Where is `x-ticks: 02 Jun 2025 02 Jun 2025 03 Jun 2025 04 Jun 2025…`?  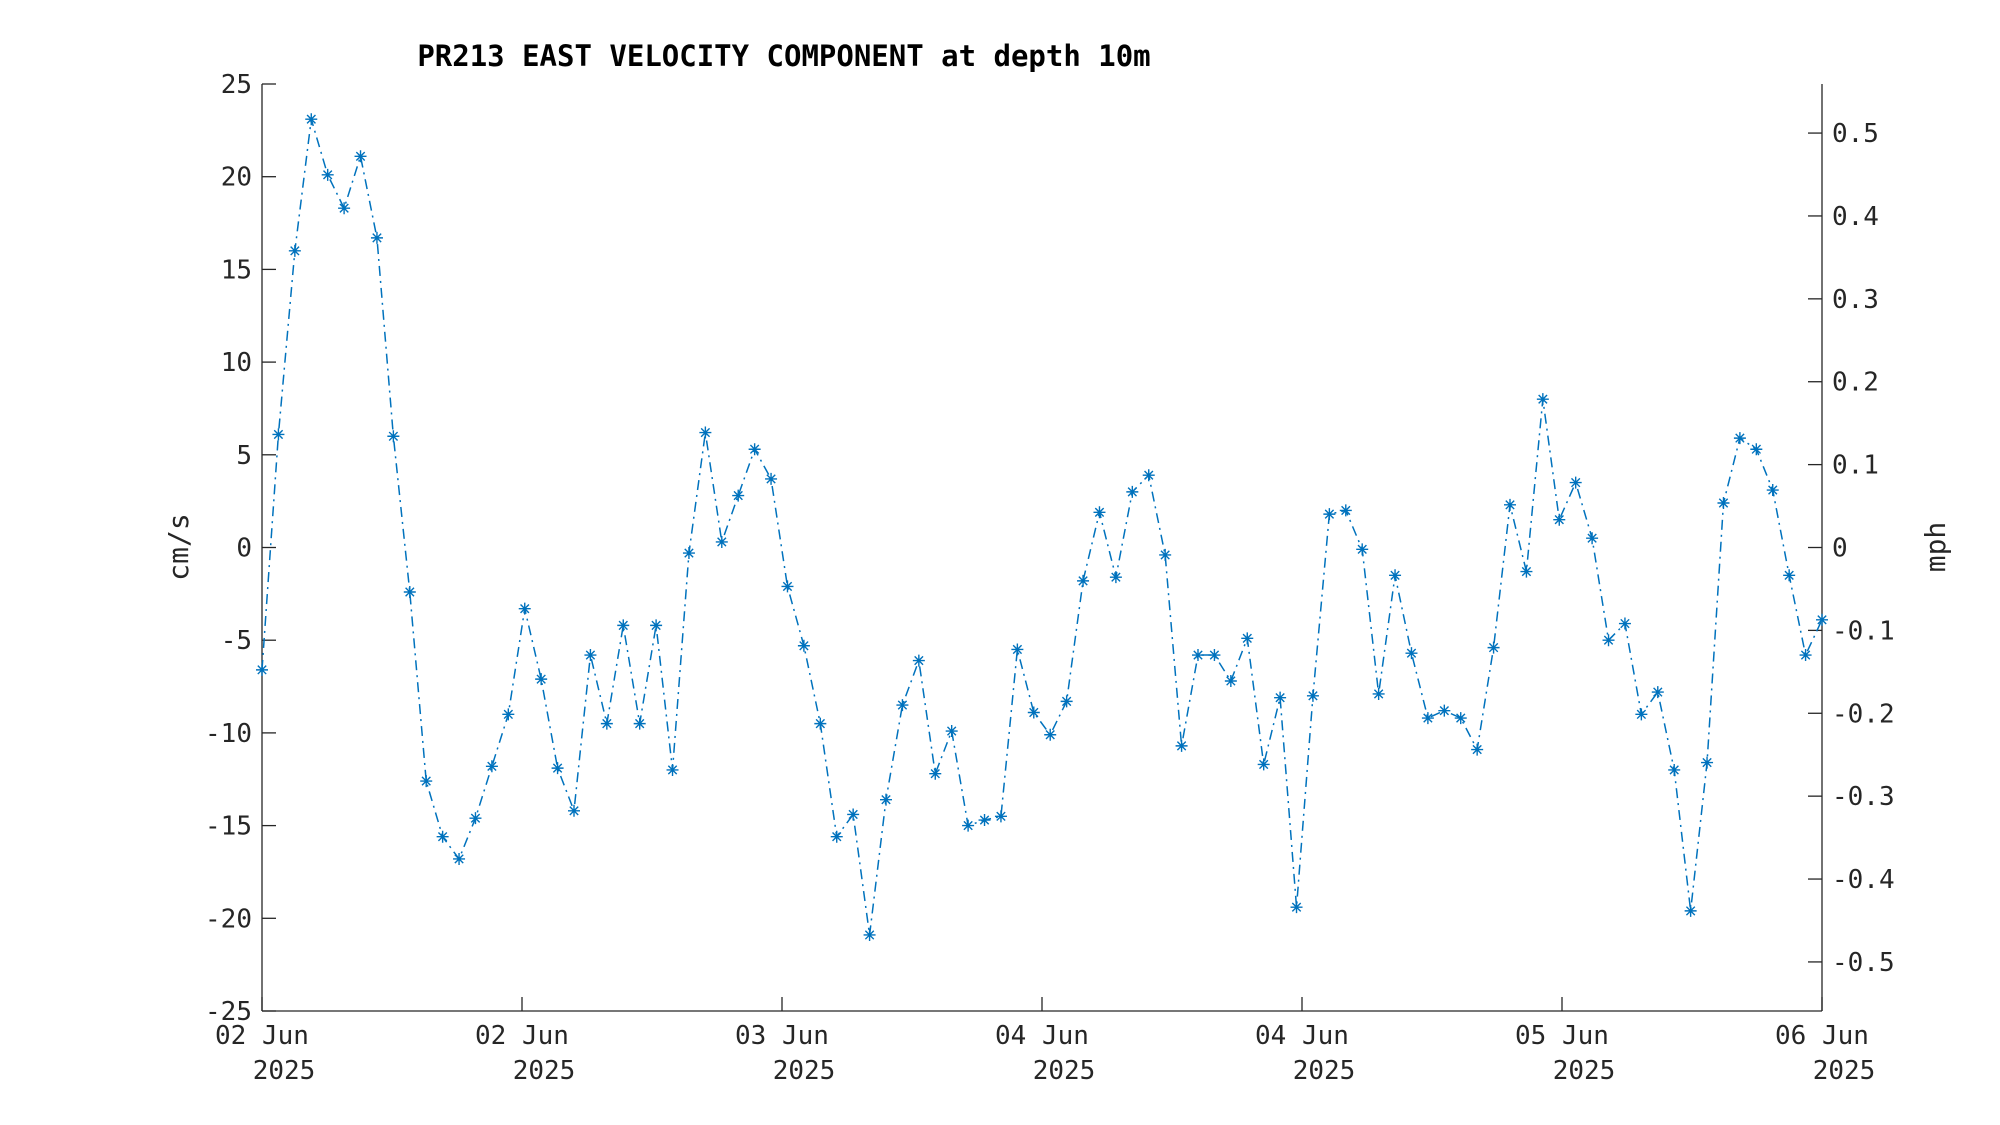 x-ticks: 02 Jun 2025 02 Jun 2025 03 Jun 2025 04 Jun 2025… is located at coordinates (1045, 1041).